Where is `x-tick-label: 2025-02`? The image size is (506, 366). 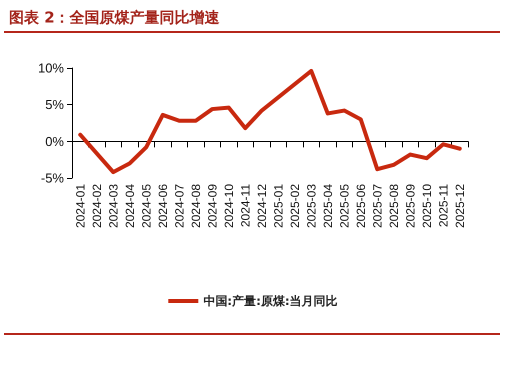
x-tick-label: 2025-02 is located at coordinates (295, 206).